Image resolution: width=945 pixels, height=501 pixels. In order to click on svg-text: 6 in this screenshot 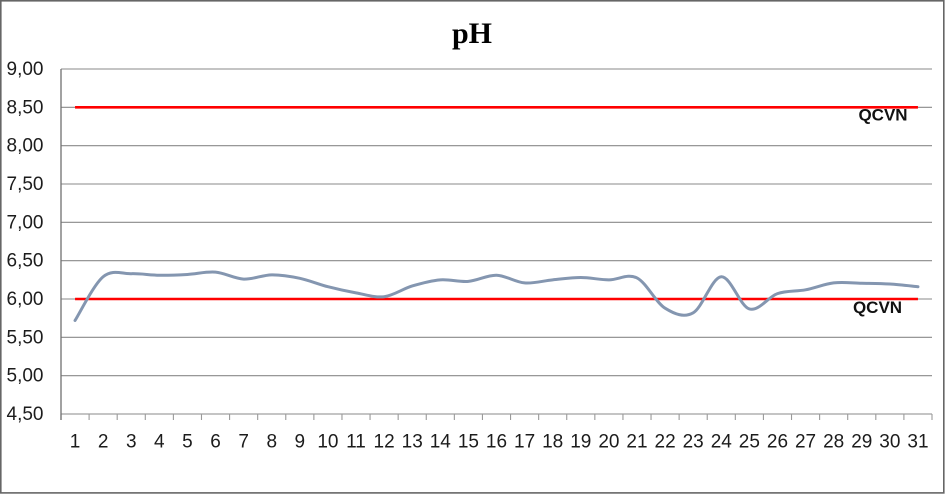, I will do `click(215, 442)`.